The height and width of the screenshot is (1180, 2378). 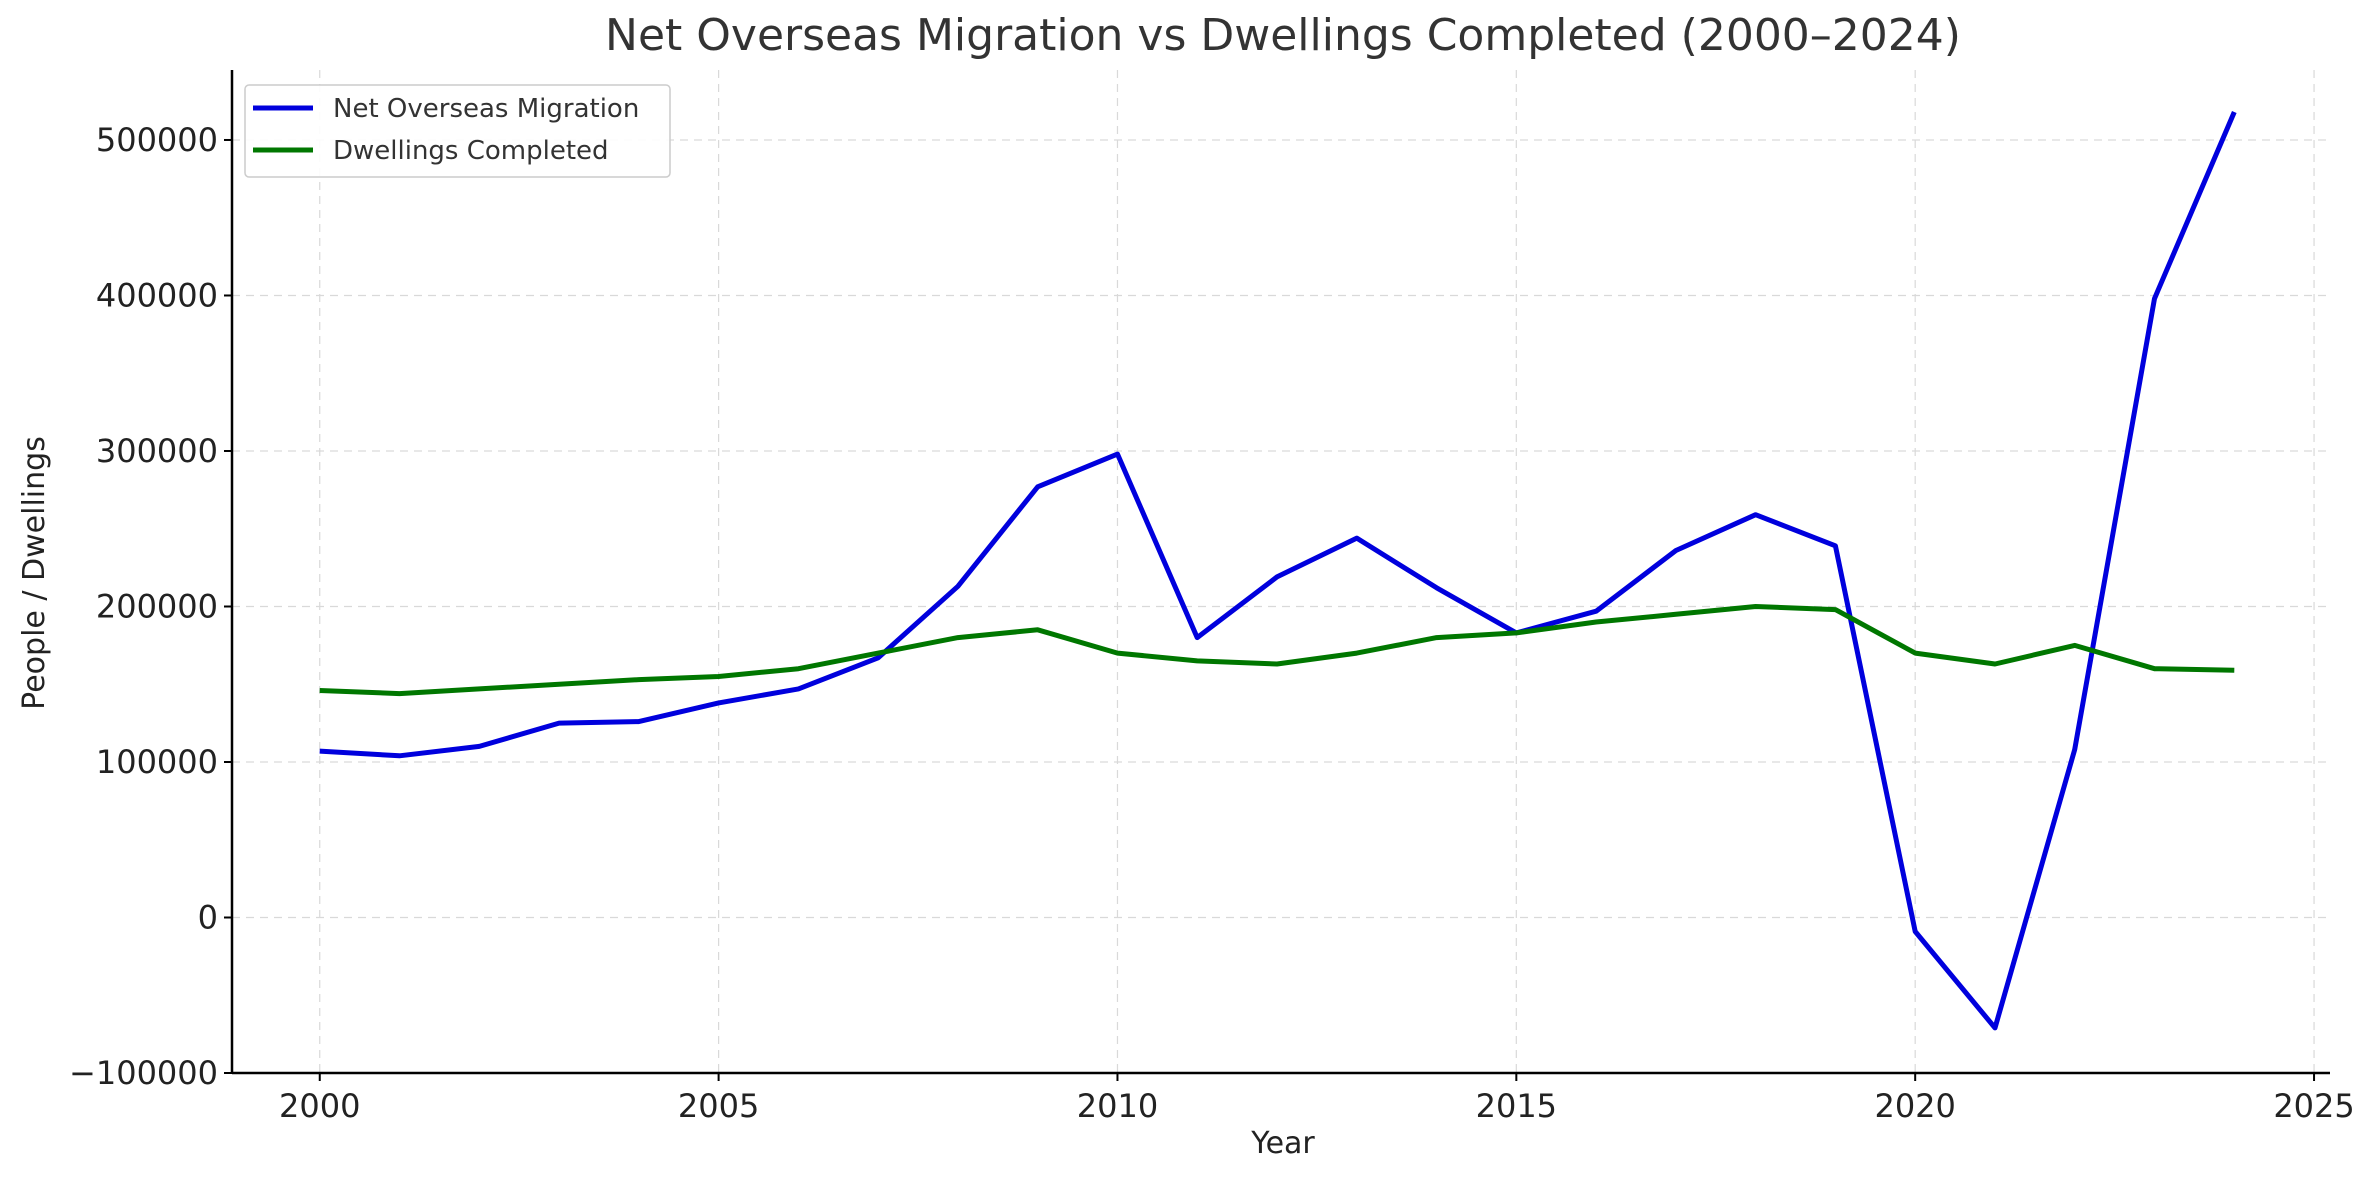 What do you see at coordinates (1914, 1106) in the screenshot?
I see `x-tick-label-2020: 2020` at bounding box center [1914, 1106].